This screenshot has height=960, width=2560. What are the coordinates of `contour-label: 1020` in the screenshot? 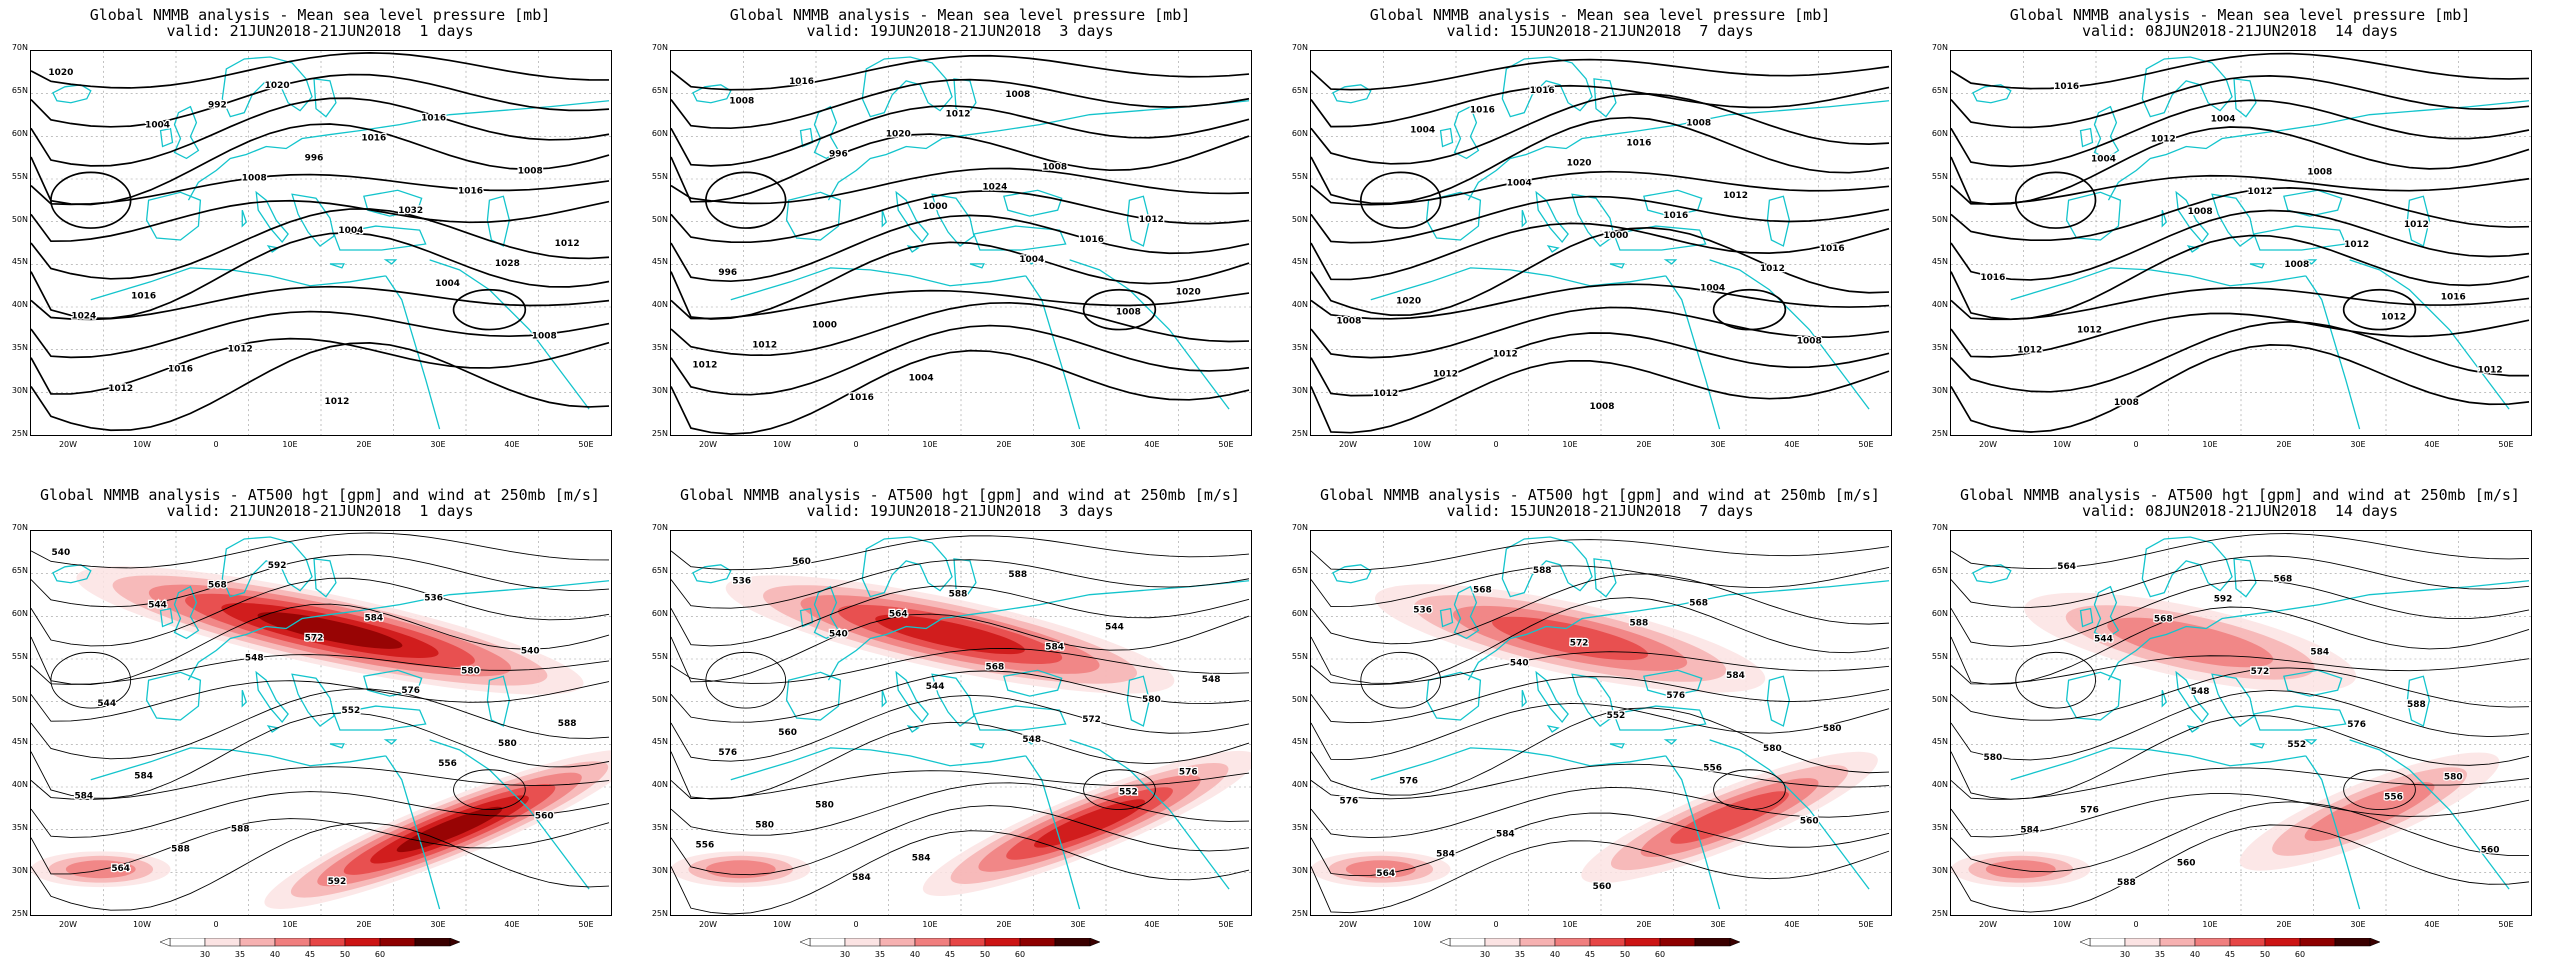 It's located at (898, 135).